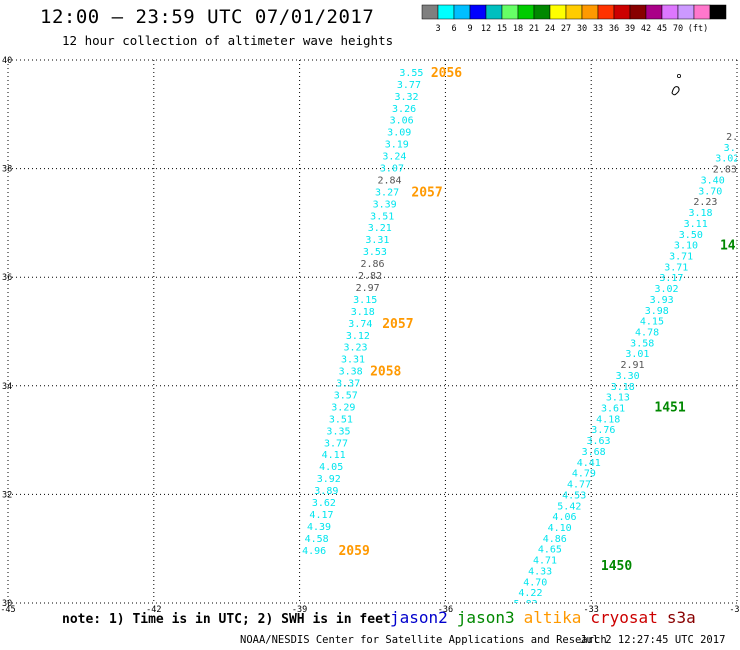 The image size is (740, 650). Describe the element at coordinates (679, 76) in the screenshot. I see `islet-outline` at that location.